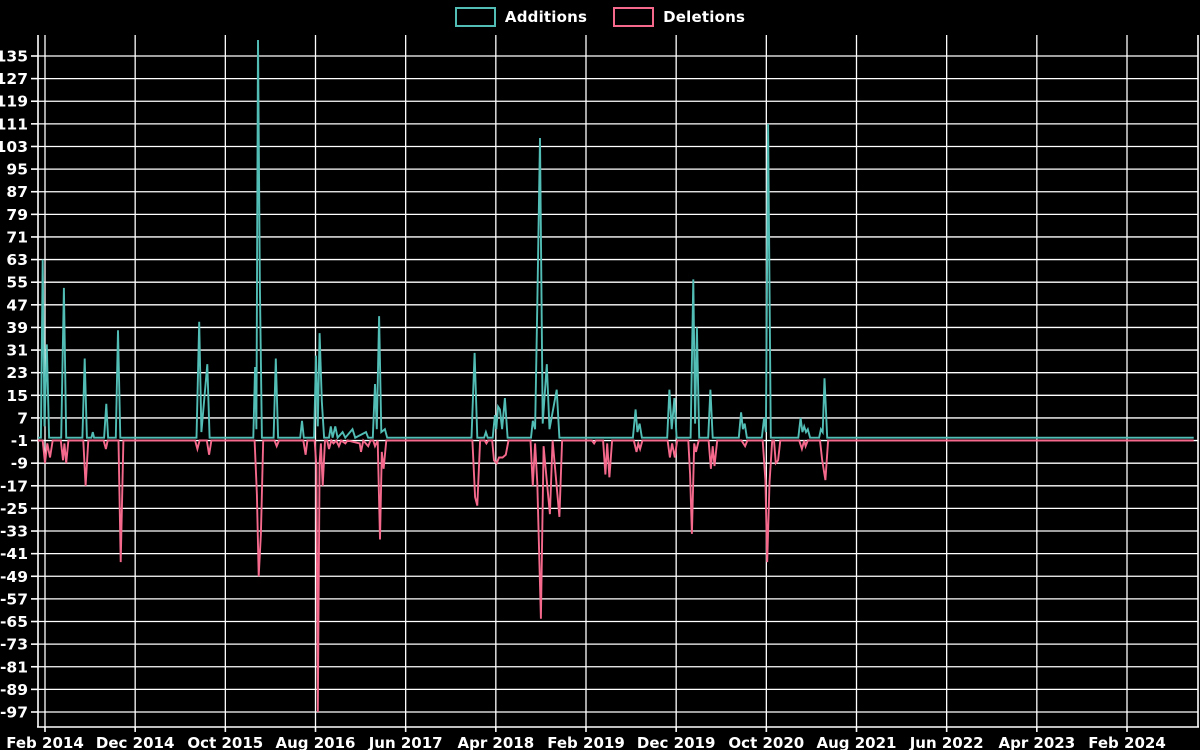 This screenshot has height=750, width=1200. Describe the element at coordinates (1127, 742) in the screenshot. I see `x-tick-label: Feb 2024` at that location.